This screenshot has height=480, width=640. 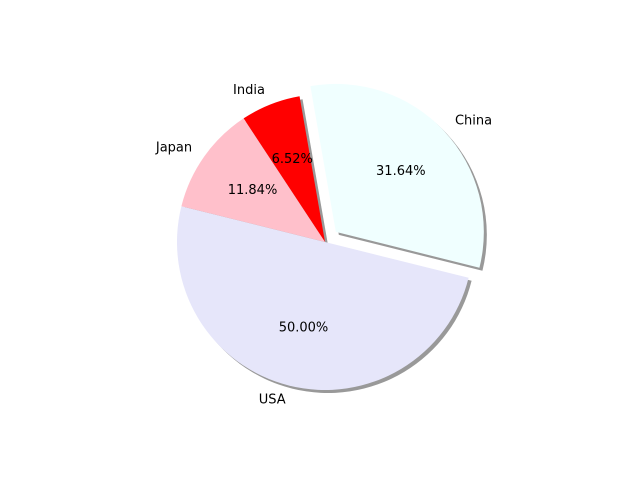 I want to click on slice-japan, so click(x=253, y=180).